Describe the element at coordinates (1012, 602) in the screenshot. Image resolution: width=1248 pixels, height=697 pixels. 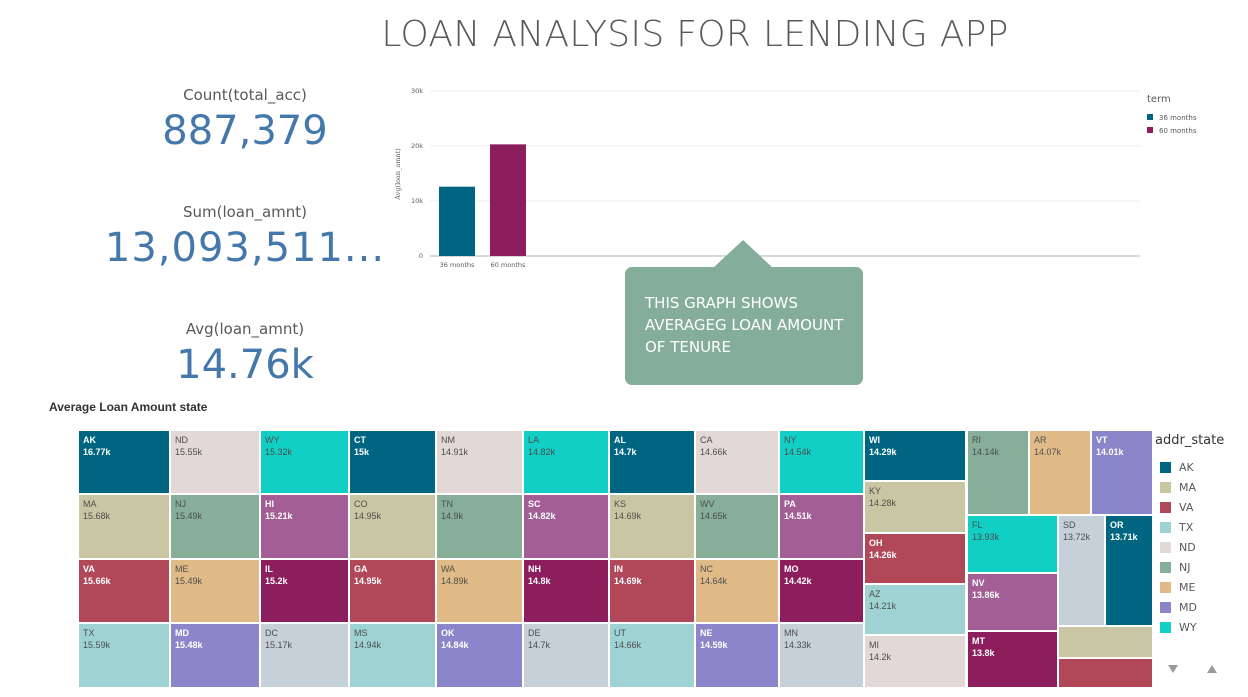
I see `treemap-cell-nv: NV 13.86k` at that location.